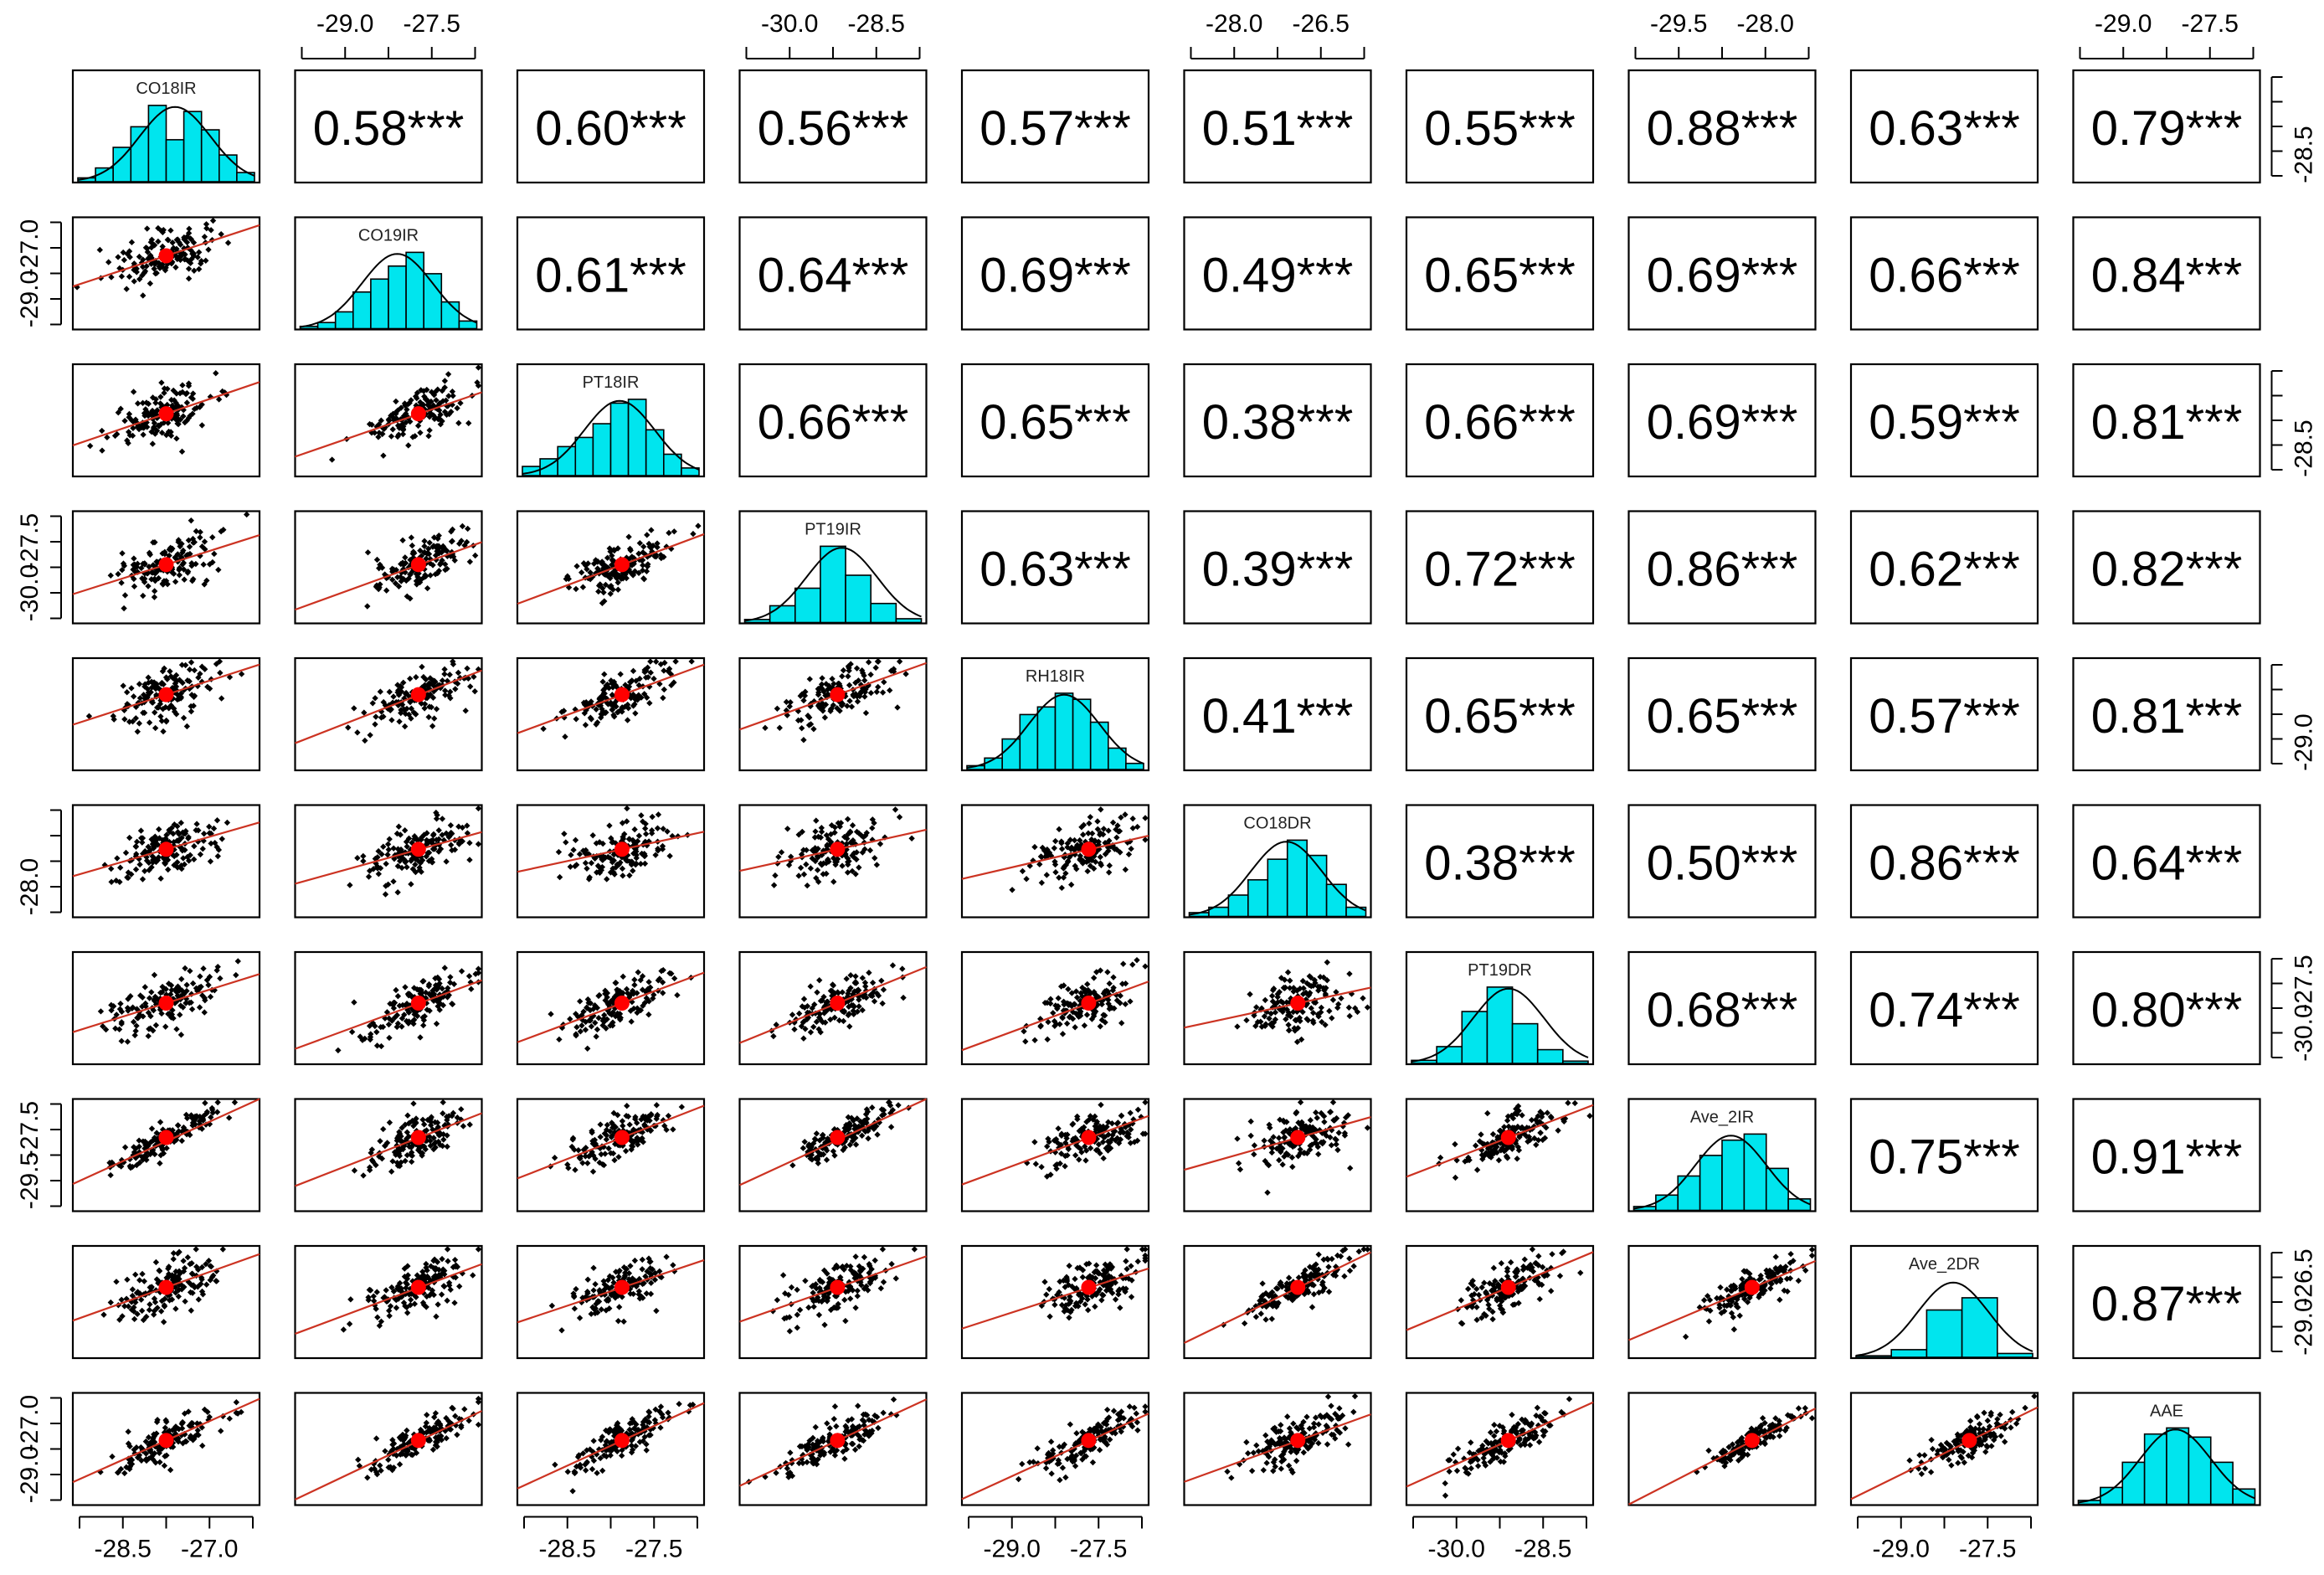 The image size is (2324, 1575). I want to click on cell-PT19IR-CO18IR, so click(166, 567).